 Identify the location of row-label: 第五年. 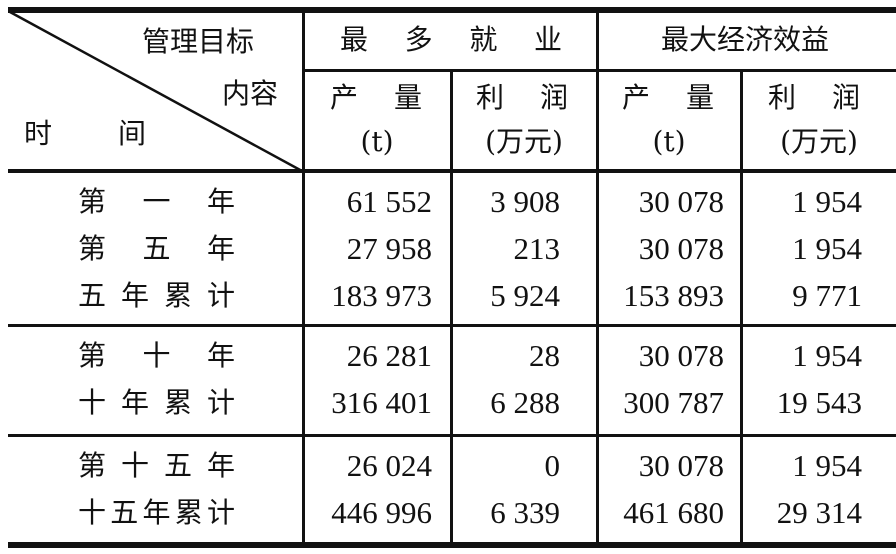
(156, 248).